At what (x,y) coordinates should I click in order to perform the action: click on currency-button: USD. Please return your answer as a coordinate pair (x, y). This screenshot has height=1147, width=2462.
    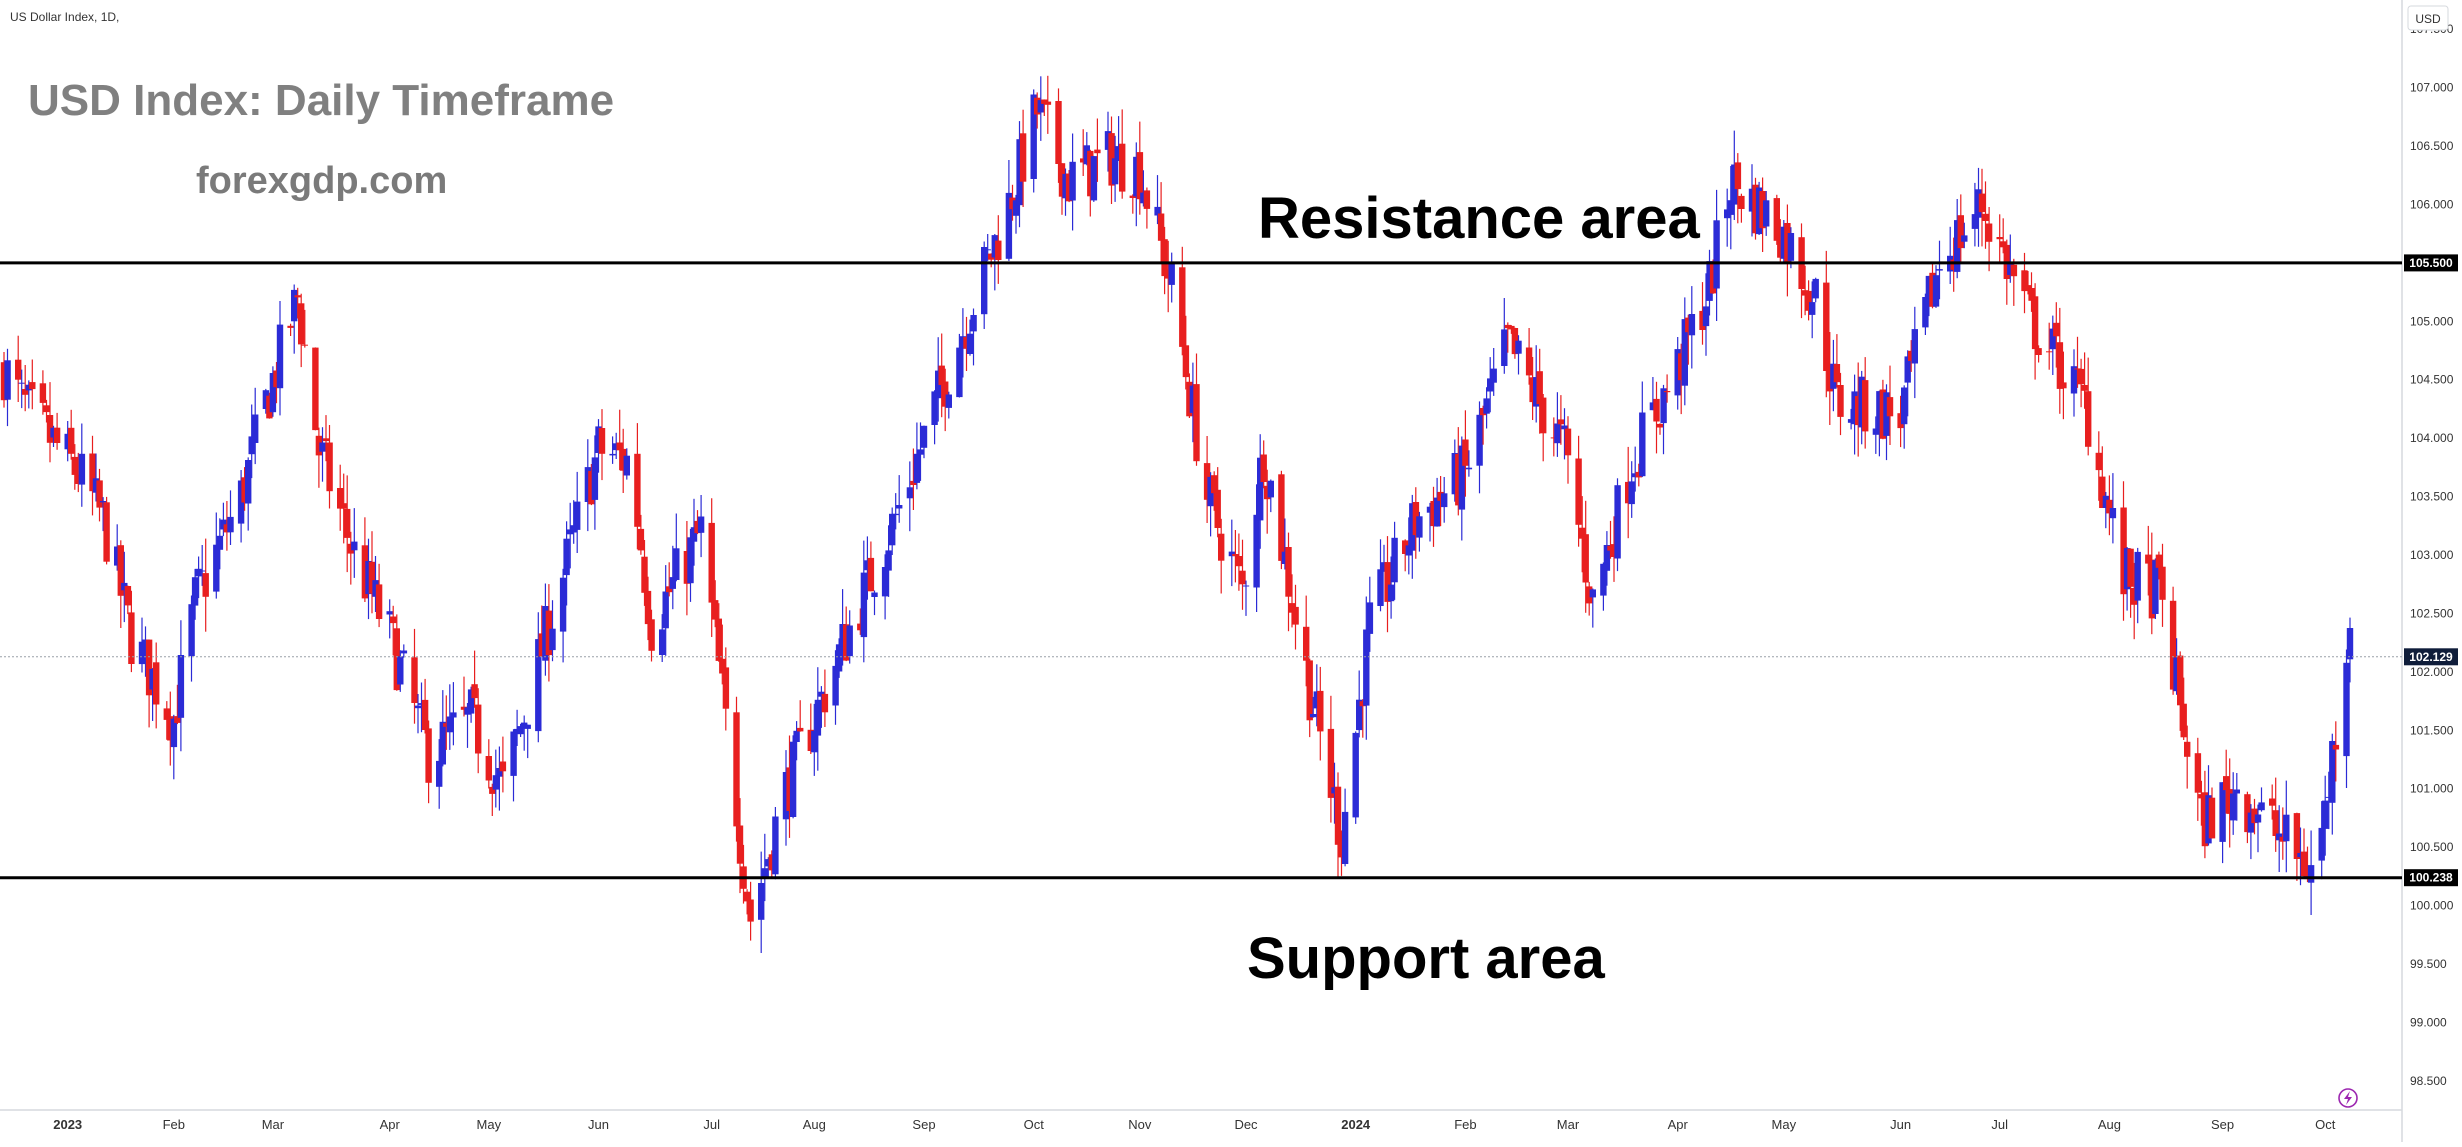
    Looking at the image, I should click on (2428, 18).